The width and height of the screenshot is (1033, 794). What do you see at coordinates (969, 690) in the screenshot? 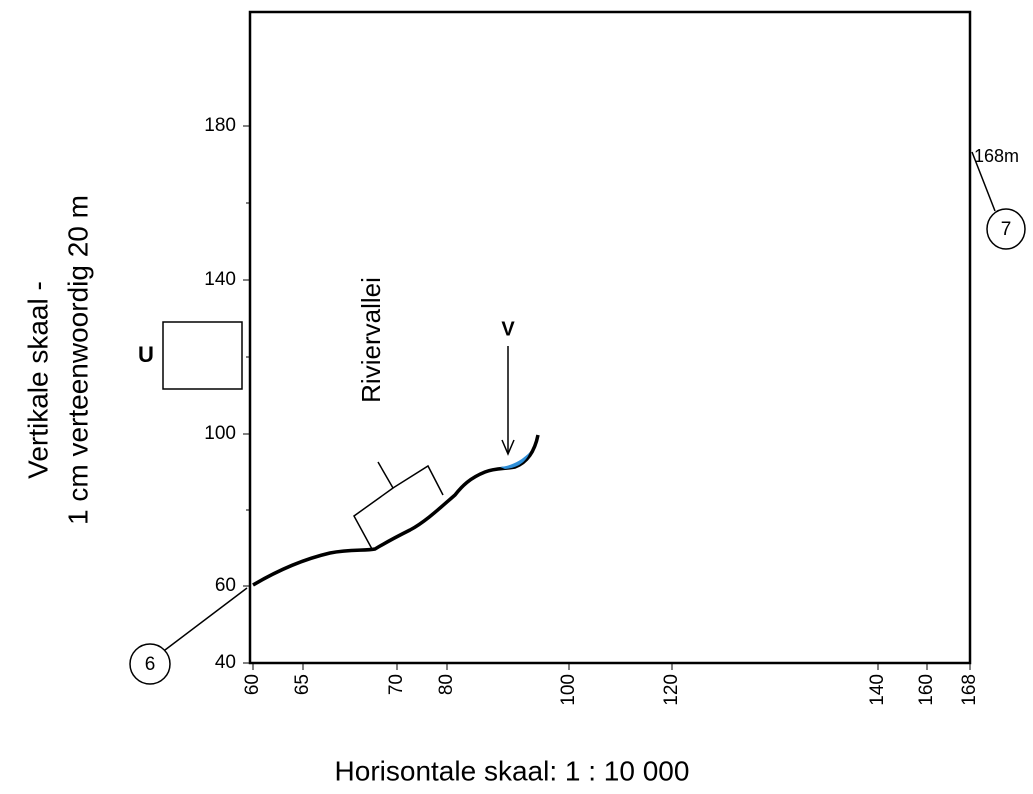
I see `x-tick-label: 168` at bounding box center [969, 690].